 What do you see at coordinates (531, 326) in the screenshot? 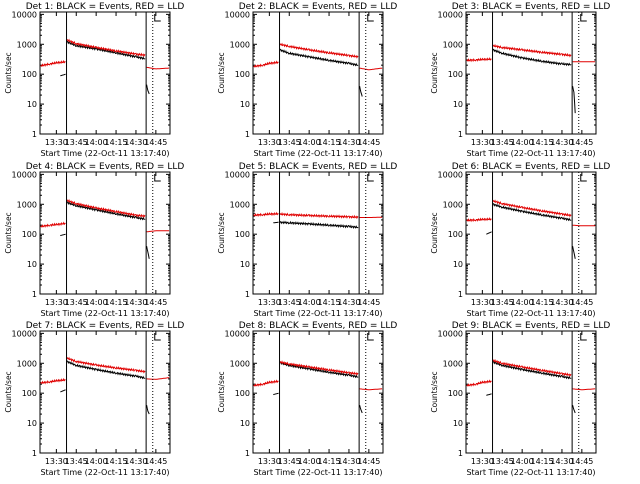
I see `panel-title: Det 9: BLACK = Events, RED = LLD` at bounding box center [531, 326].